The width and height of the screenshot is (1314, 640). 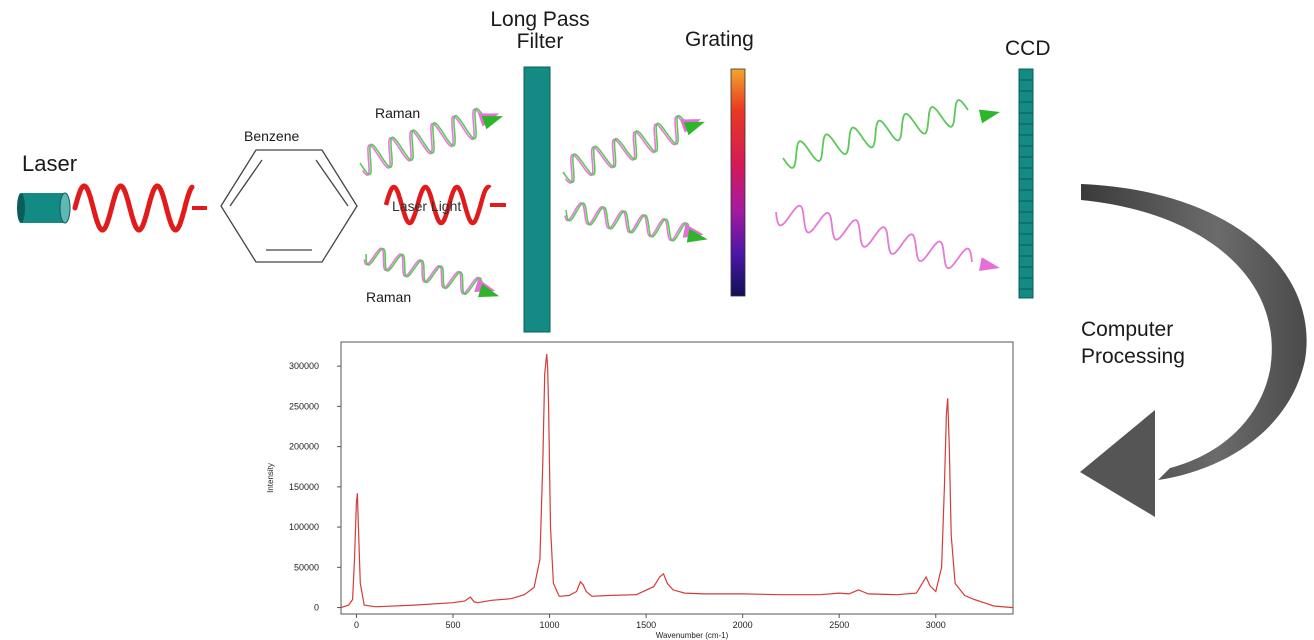 I want to click on x-tick-label: 1000, so click(x=550, y=625).